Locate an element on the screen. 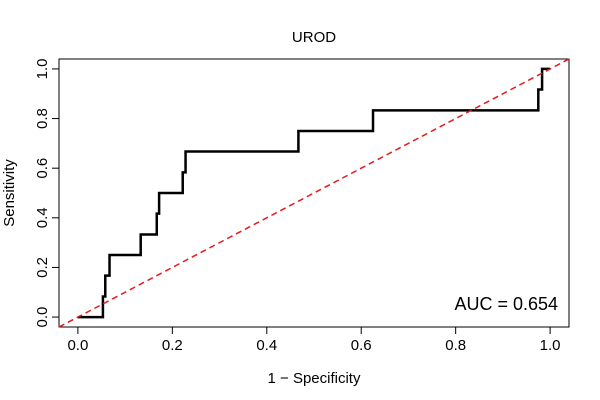 This screenshot has width=600, height=400. y-tick-label: 0.2 is located at coordinates (42, 267).